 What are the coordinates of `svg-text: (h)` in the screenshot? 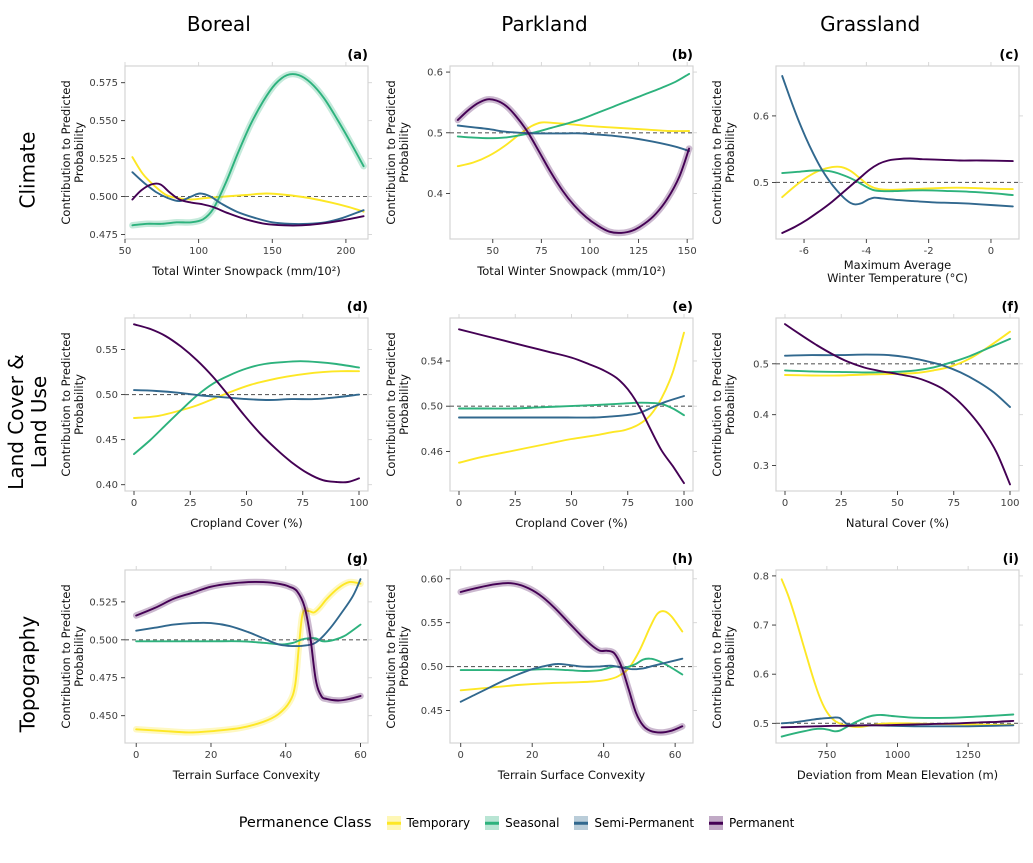 It's located at (682, 559).